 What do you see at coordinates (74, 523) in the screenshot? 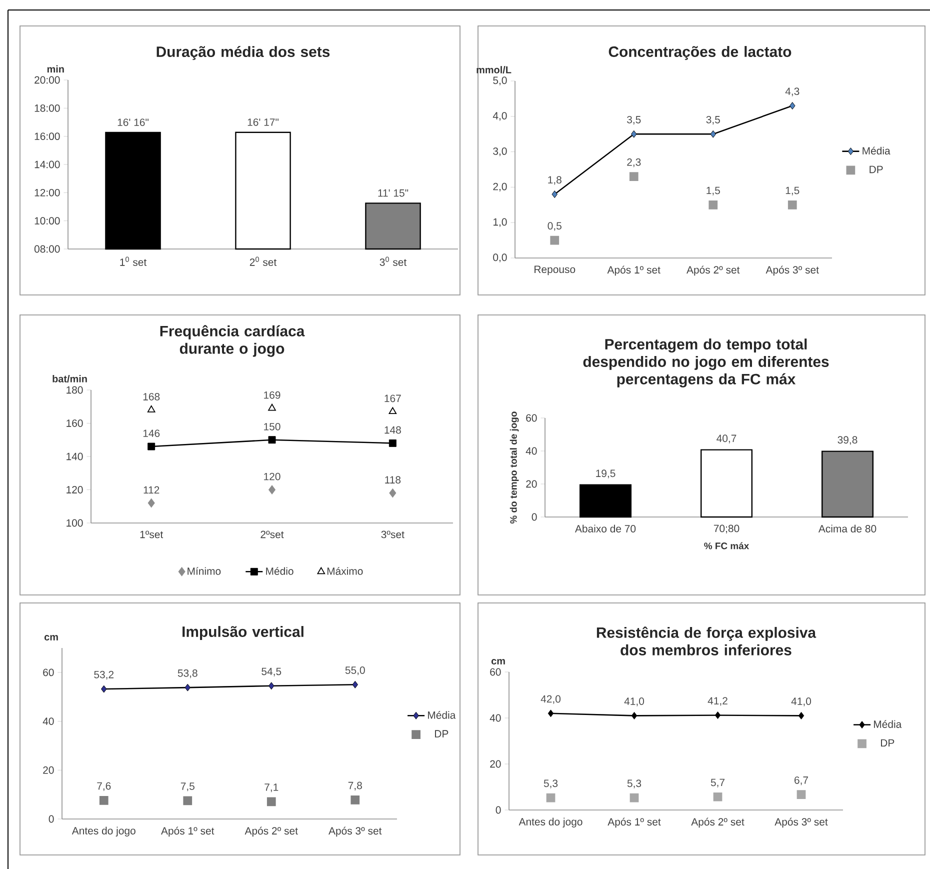
I see `y-tick-label: 100` at bounding box center [74, 523].